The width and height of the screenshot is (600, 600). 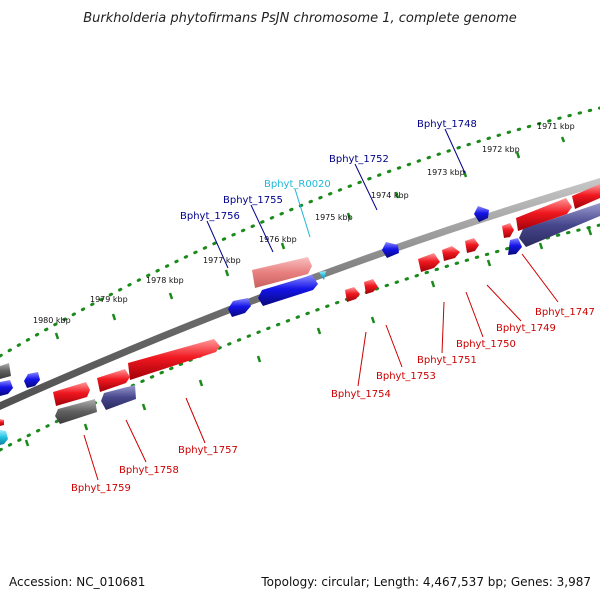 What do you see at coordinates (565, 312) in the screenshot?
I see `gene-label: Bphyt_1747` at bounding box center [565, 312].